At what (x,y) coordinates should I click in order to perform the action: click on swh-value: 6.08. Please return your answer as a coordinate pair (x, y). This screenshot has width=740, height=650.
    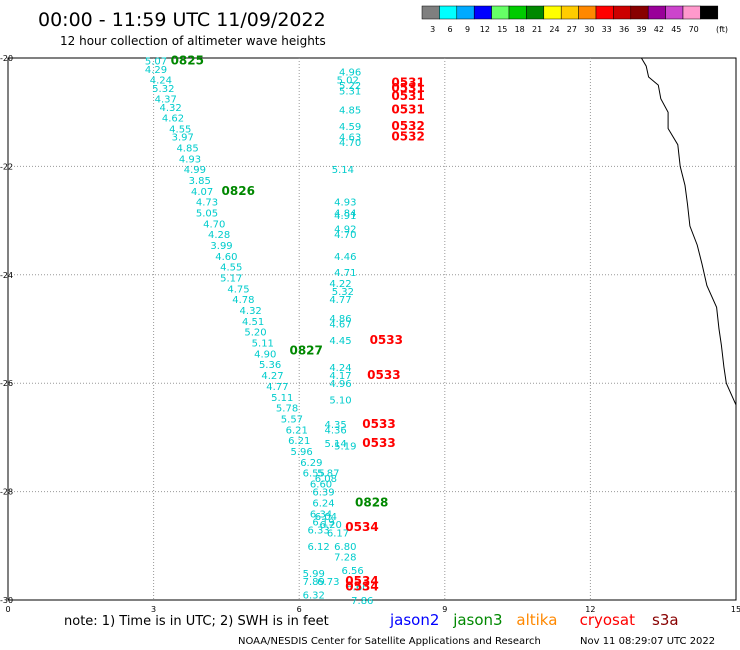
    Looking at the image, I should click on (326, 479).